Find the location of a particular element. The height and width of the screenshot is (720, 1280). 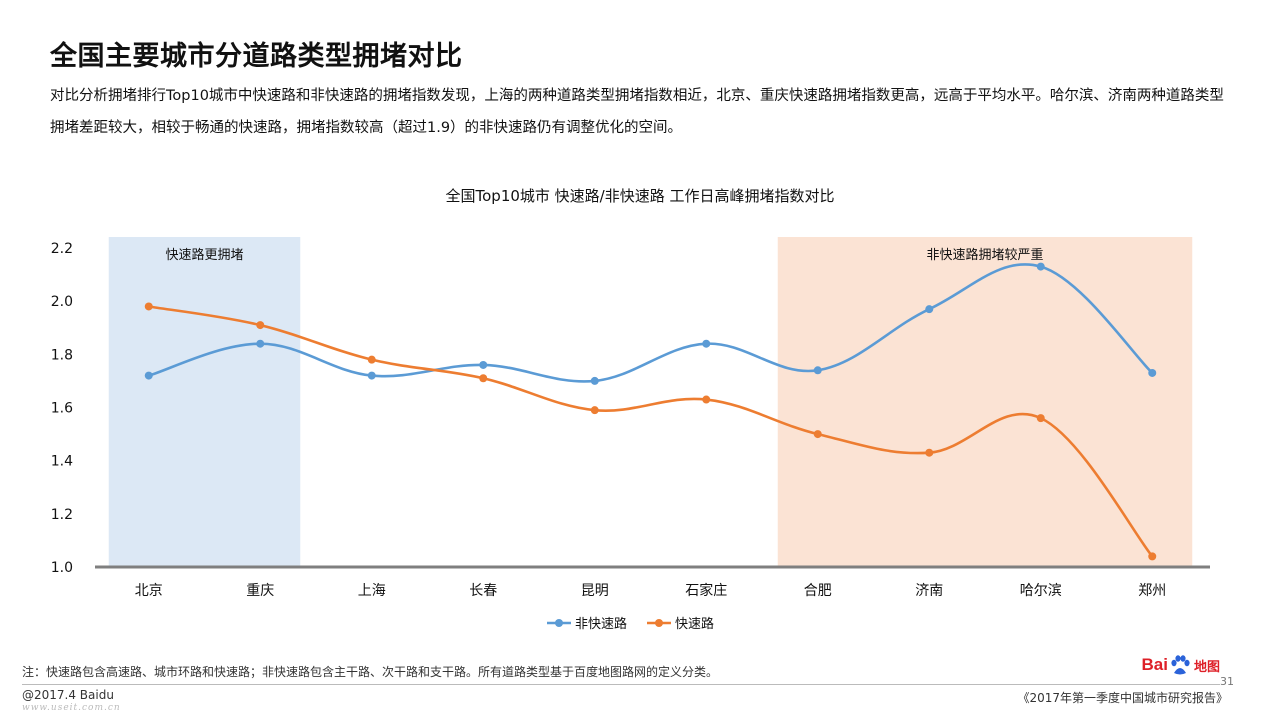

x-tick-label: 郑州 is located at coordinates (1152, 591).